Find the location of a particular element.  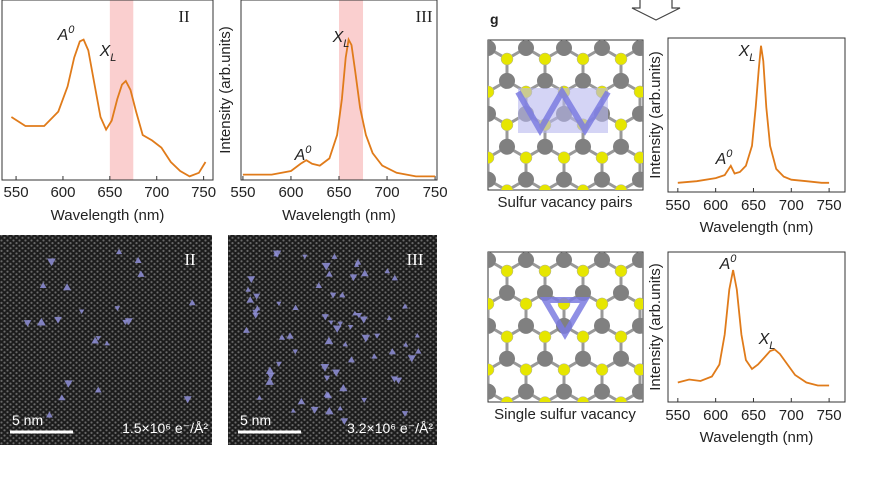

peak-label: A0 is located at coordinates (724, 158).